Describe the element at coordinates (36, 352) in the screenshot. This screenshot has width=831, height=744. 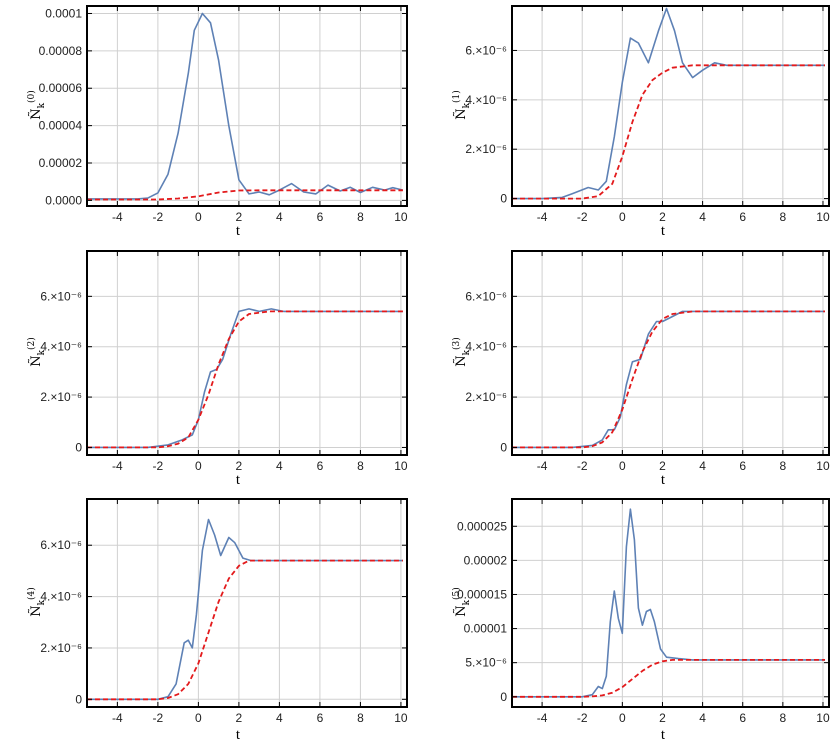
I see `y-axis-title: Ñk(2)` at that location.